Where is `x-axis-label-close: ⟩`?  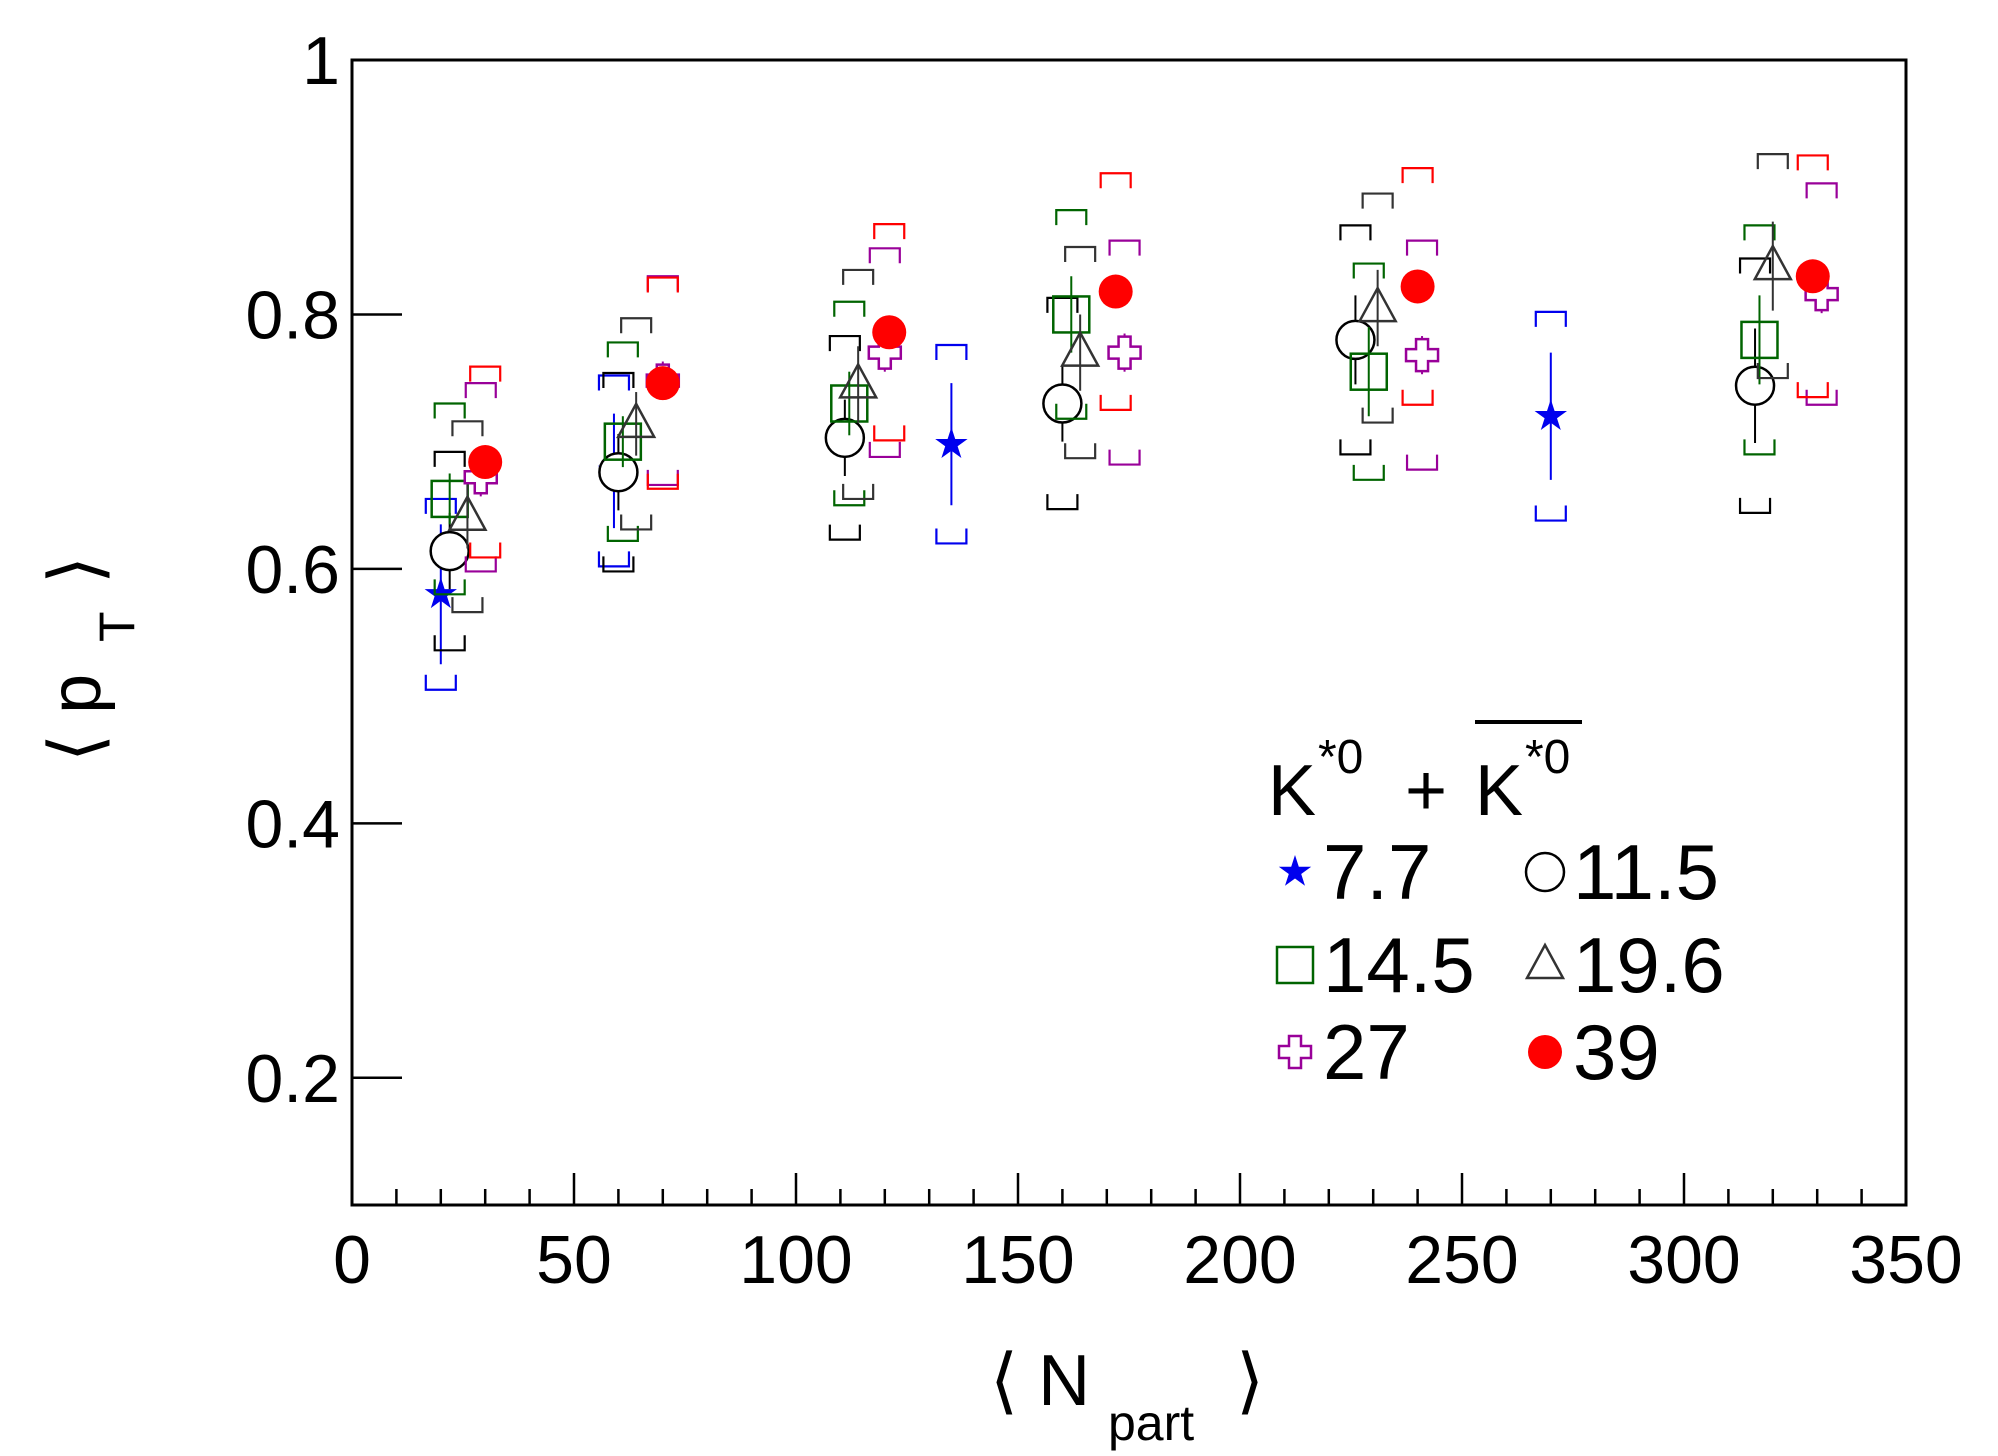 x-axis-label-close: ⟩ is located at coordinates (1250, 1381).